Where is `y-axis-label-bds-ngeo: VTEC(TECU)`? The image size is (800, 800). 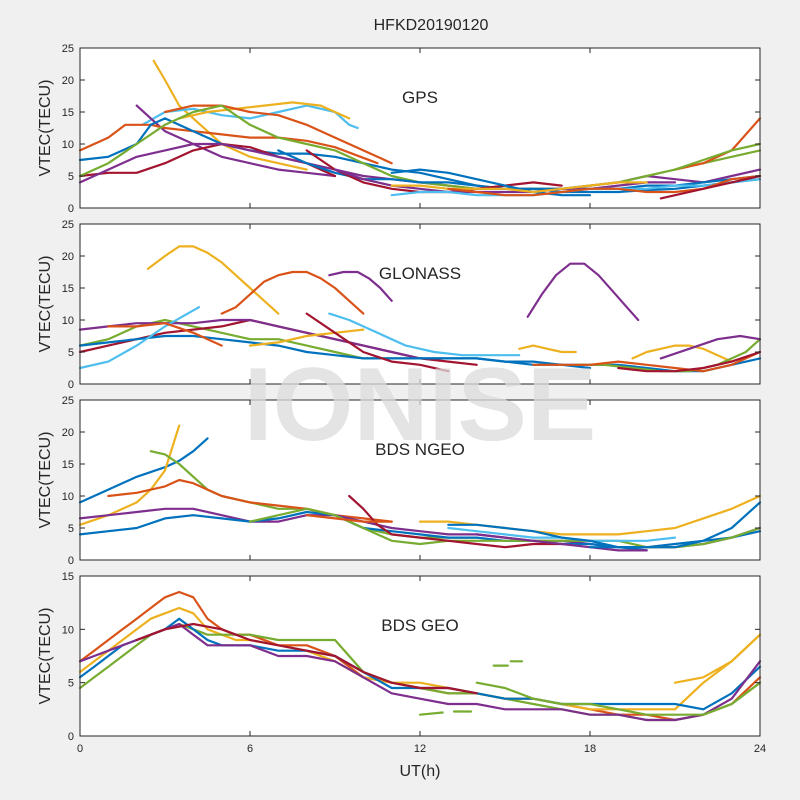 y-axis-label-bds-ngeo: VTEC(TECU) is located at coordinates (45, 480).